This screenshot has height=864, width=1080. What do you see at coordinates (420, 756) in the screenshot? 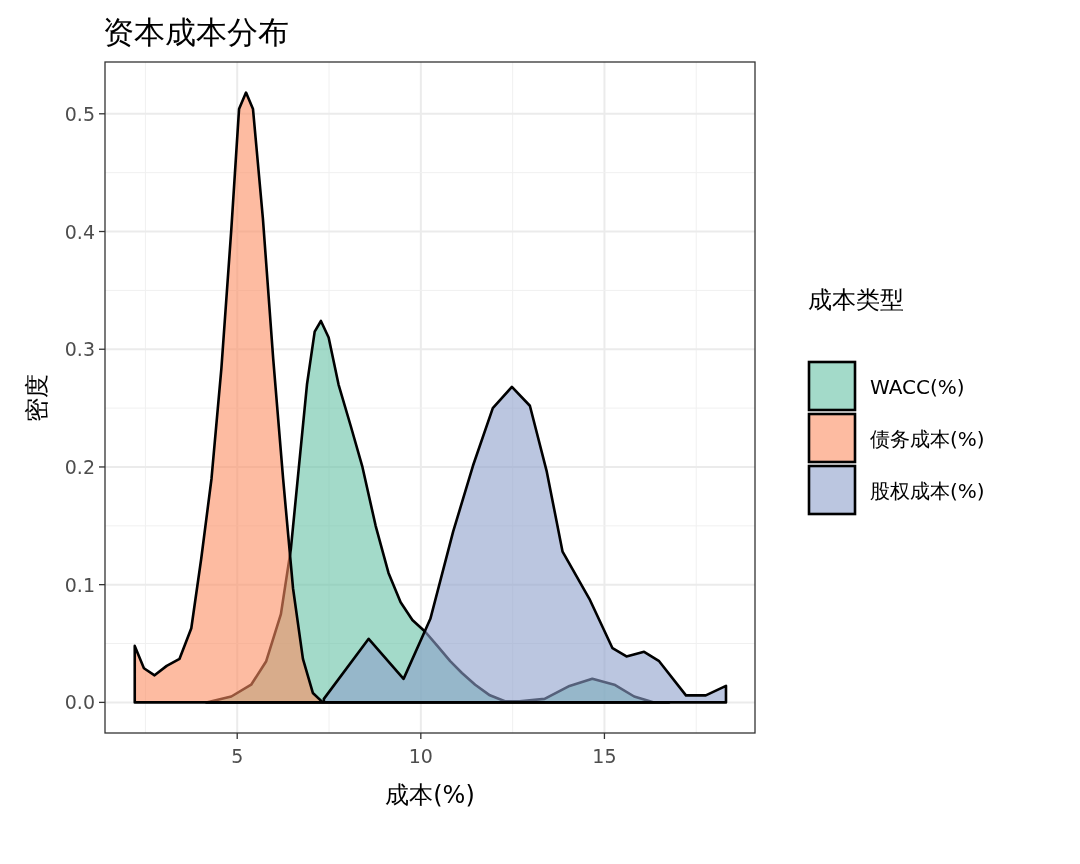
I see `x-tick-label: 10` at bounding box center [420, 756].